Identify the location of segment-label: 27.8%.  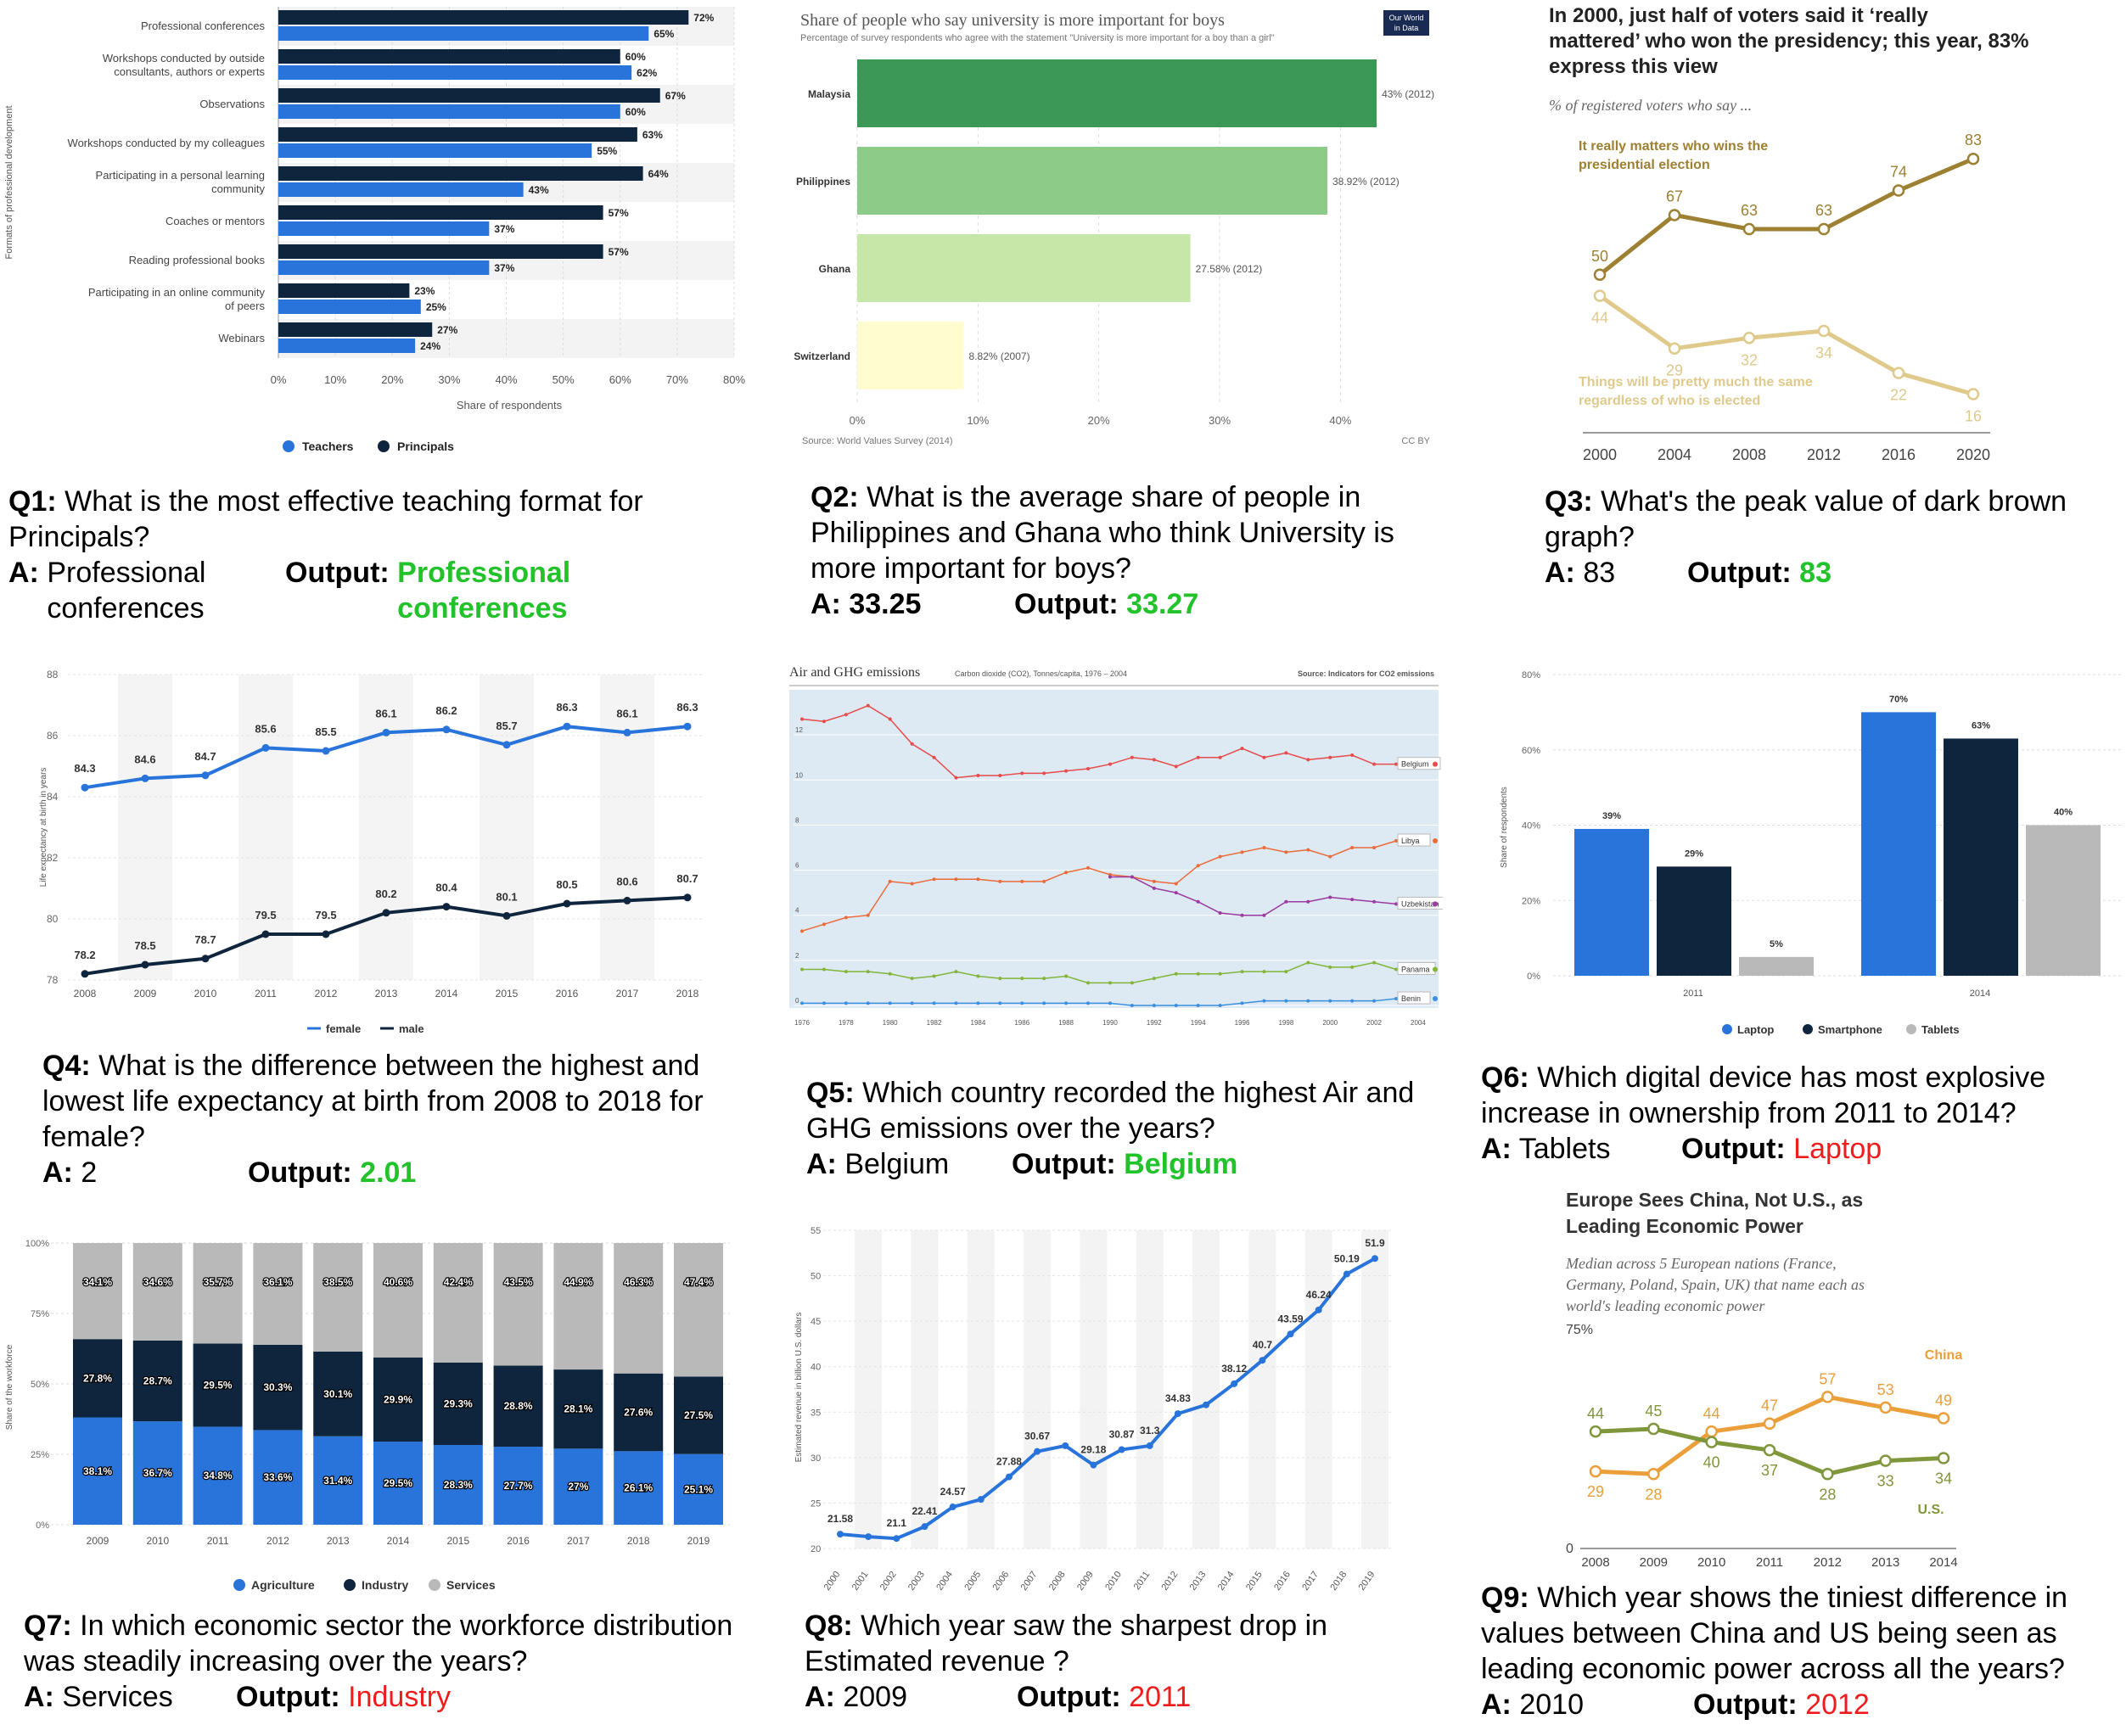
(97, 1378).